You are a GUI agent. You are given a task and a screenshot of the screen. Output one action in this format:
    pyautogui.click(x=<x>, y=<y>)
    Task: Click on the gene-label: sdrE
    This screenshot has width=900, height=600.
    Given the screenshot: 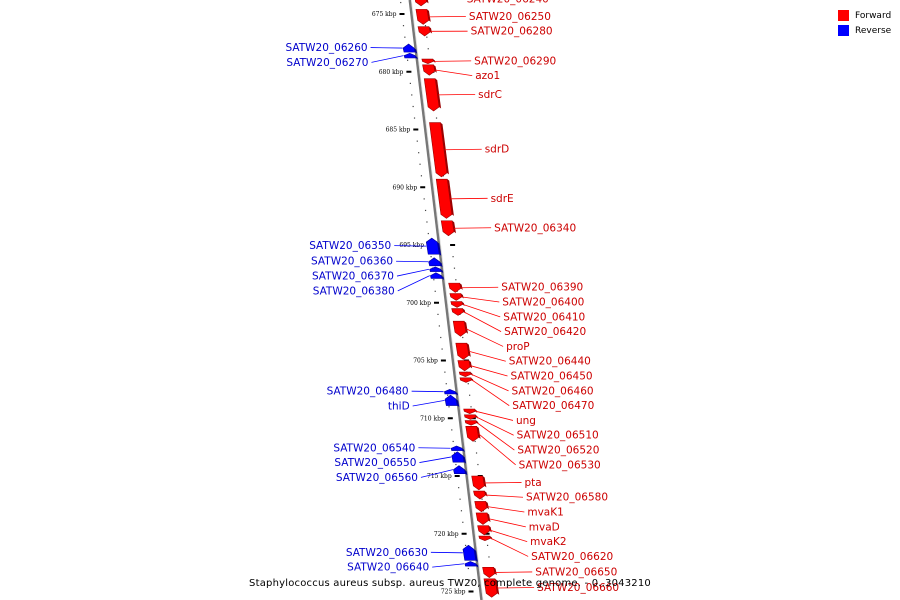 What is the action you would take?
    pyautogui.click(x=502, y=199)
    